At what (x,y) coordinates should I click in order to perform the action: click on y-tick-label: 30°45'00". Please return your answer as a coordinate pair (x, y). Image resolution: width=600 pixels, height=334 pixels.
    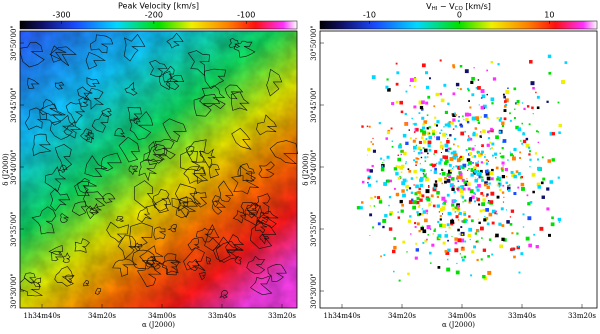
    Looking at the image, I should click on (314, 104).